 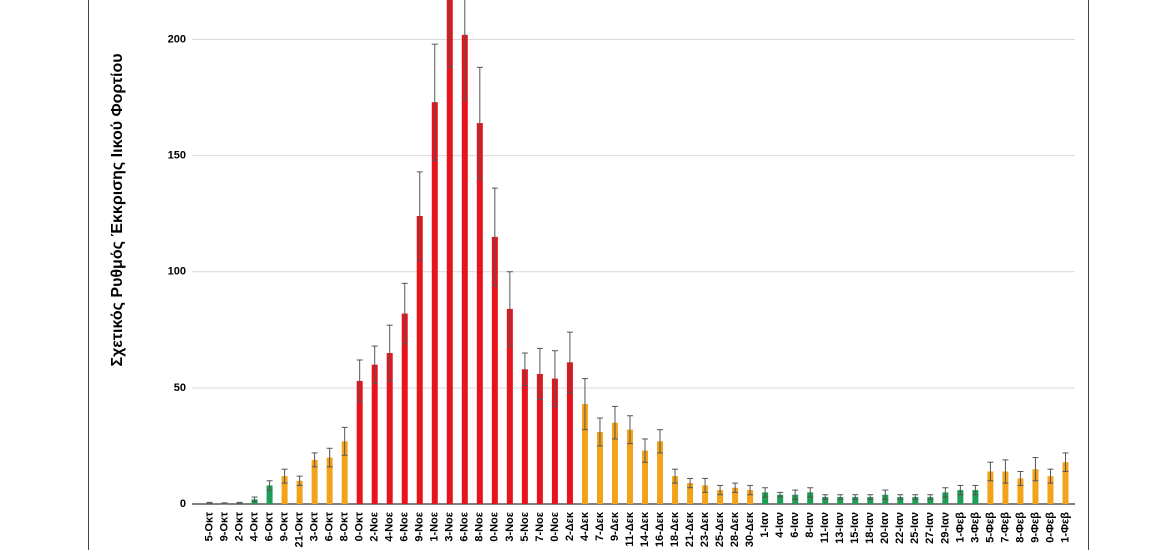 What do you see at coordinates (840, 528) in the screenshot?
I see `x-tick-label: 13-Ιαν` at bounding box center [840, 528].